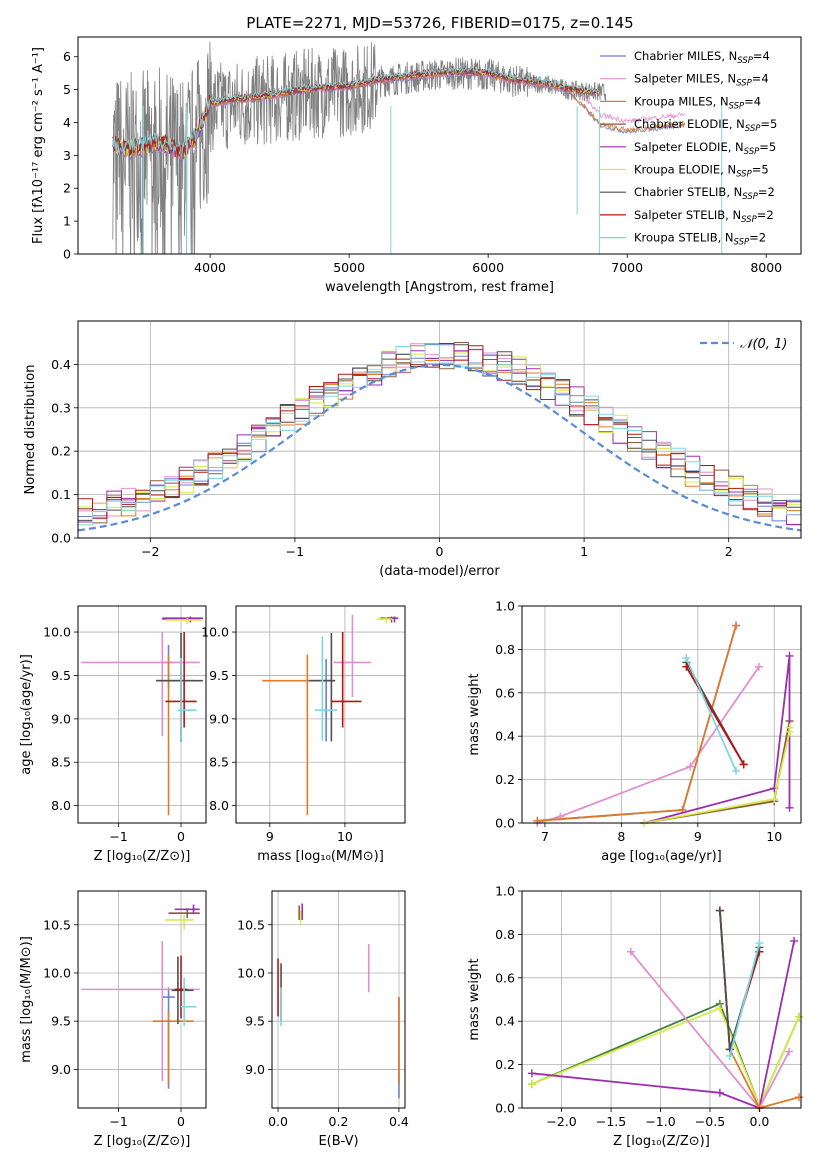 This screenshot has width=819, height=1170. I want to click on weight-line-salpeter_stelib, so click(740, 980).